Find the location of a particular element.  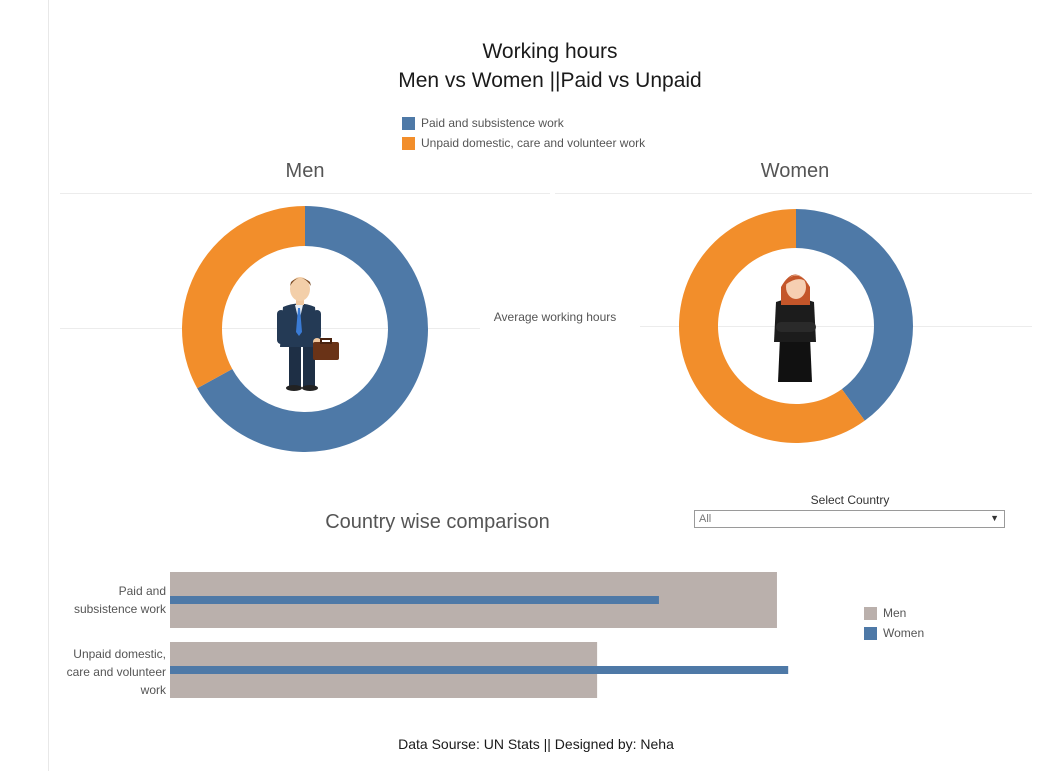

businesswoman-icon is located at coordinates (795, 328).